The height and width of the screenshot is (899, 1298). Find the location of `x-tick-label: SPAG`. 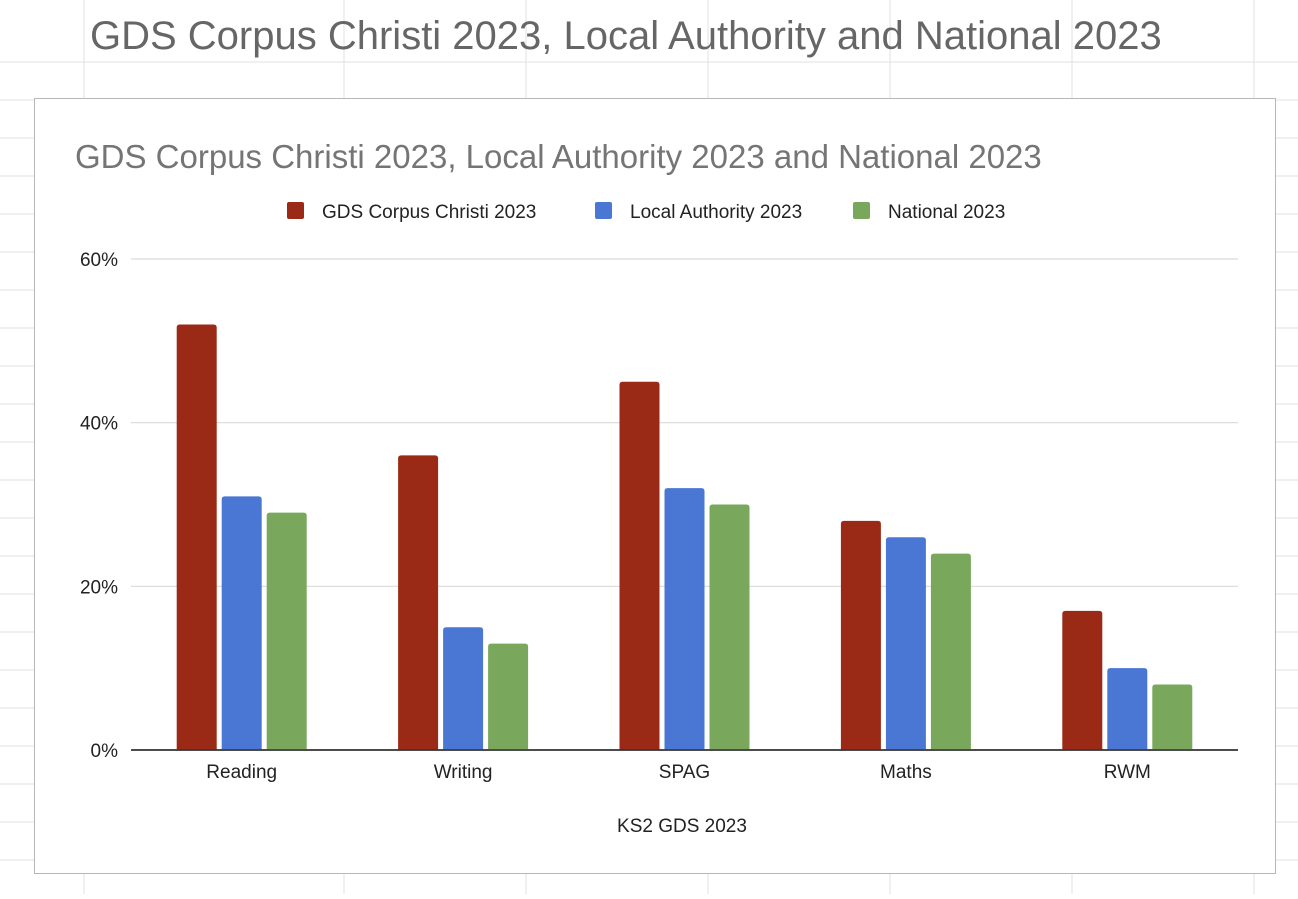

x-tick-label: SPAG is located at coordinates (684, 772).